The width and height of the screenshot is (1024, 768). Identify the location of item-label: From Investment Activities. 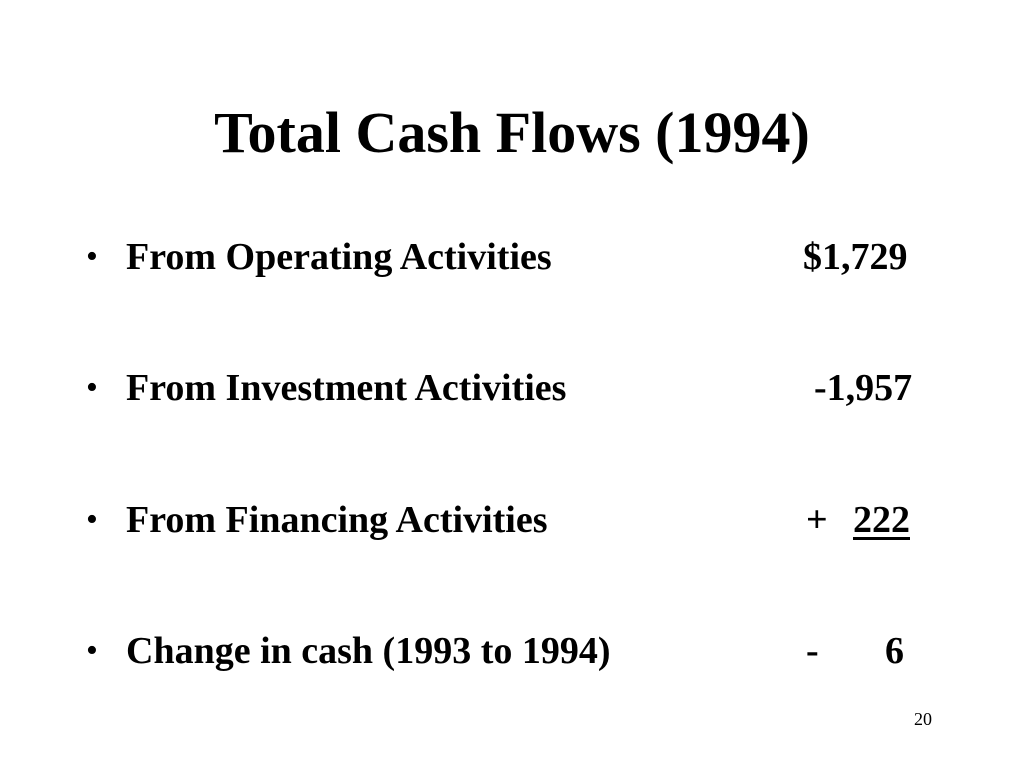
(346, 388).